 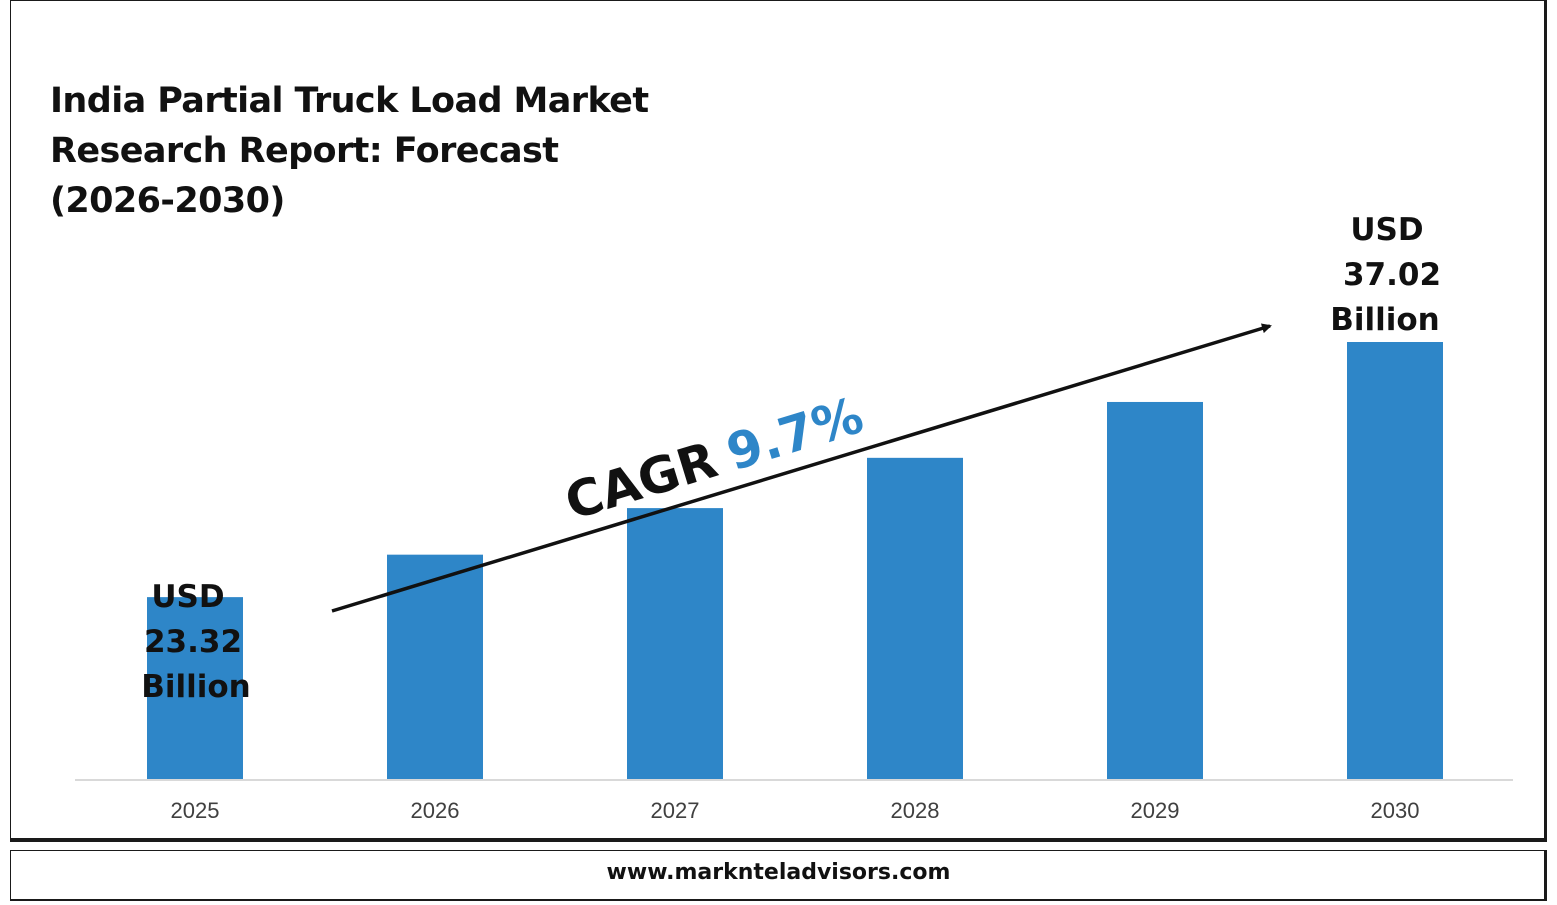 I want to click on first-callout-line-2: 23.32, so click(x=193, y=642).